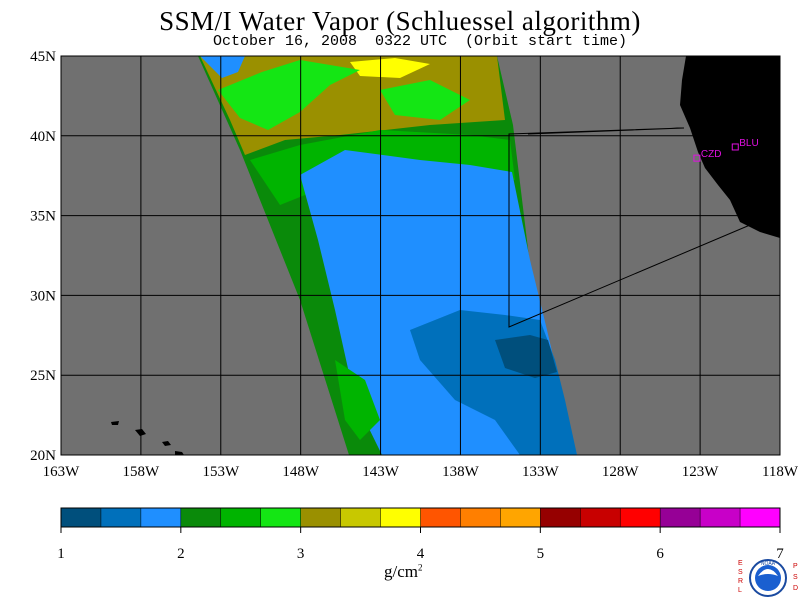  Describe the element at coordinates (381, 472) in the screenshot. I see `longitude-label: 143W` at that location.